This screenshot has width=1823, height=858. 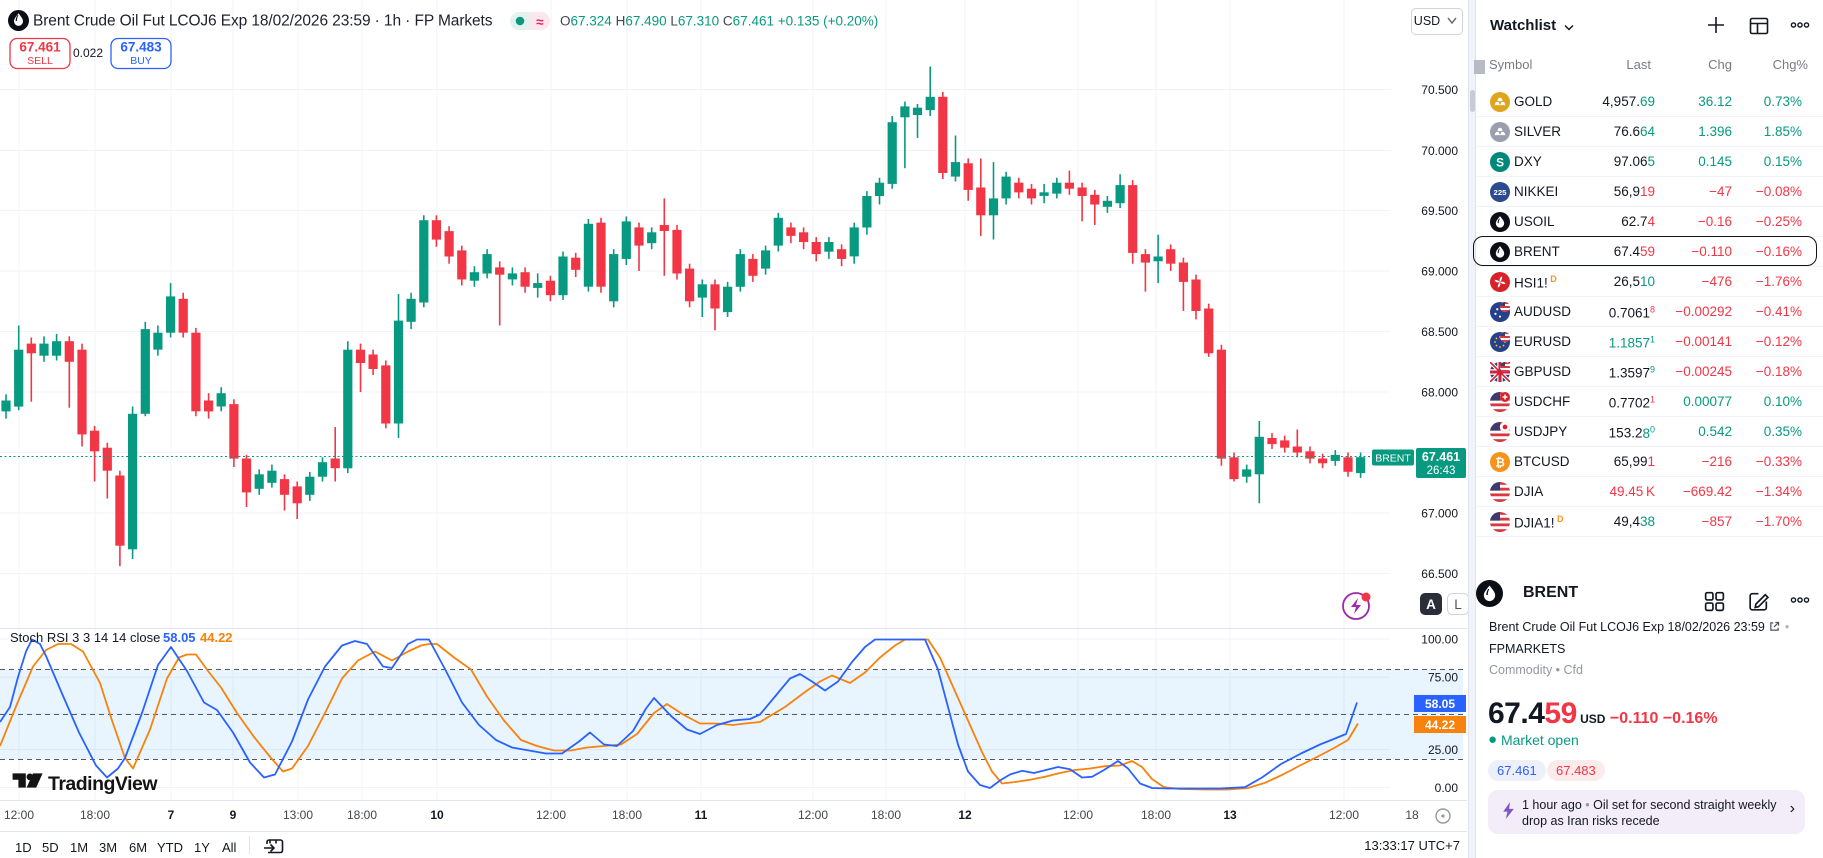 What do you see at coordinates (23, 847) in the screenshot?
I see `svg-text: 1D` at bounding box center [23, 847].